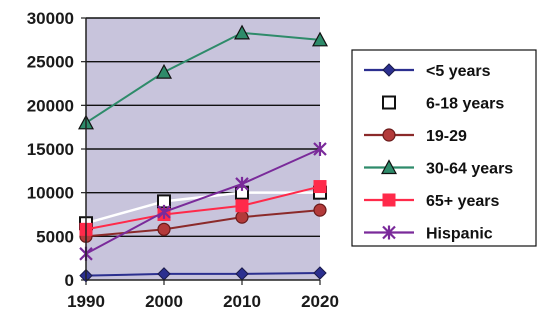 The image size is (540, 320). Describe the element at coordinates (50, 149) in the screenshot. I see `y-tick-label: 15000` at that location.